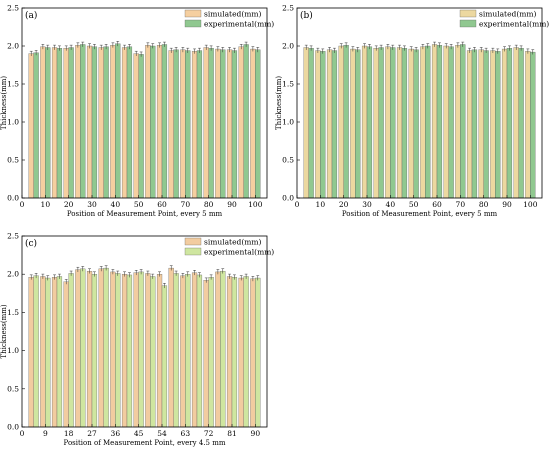 Image resolution: width=550 pixels, height=457 pixels. I want to click on legend-entry: simulated(mm), so click(507, 14).